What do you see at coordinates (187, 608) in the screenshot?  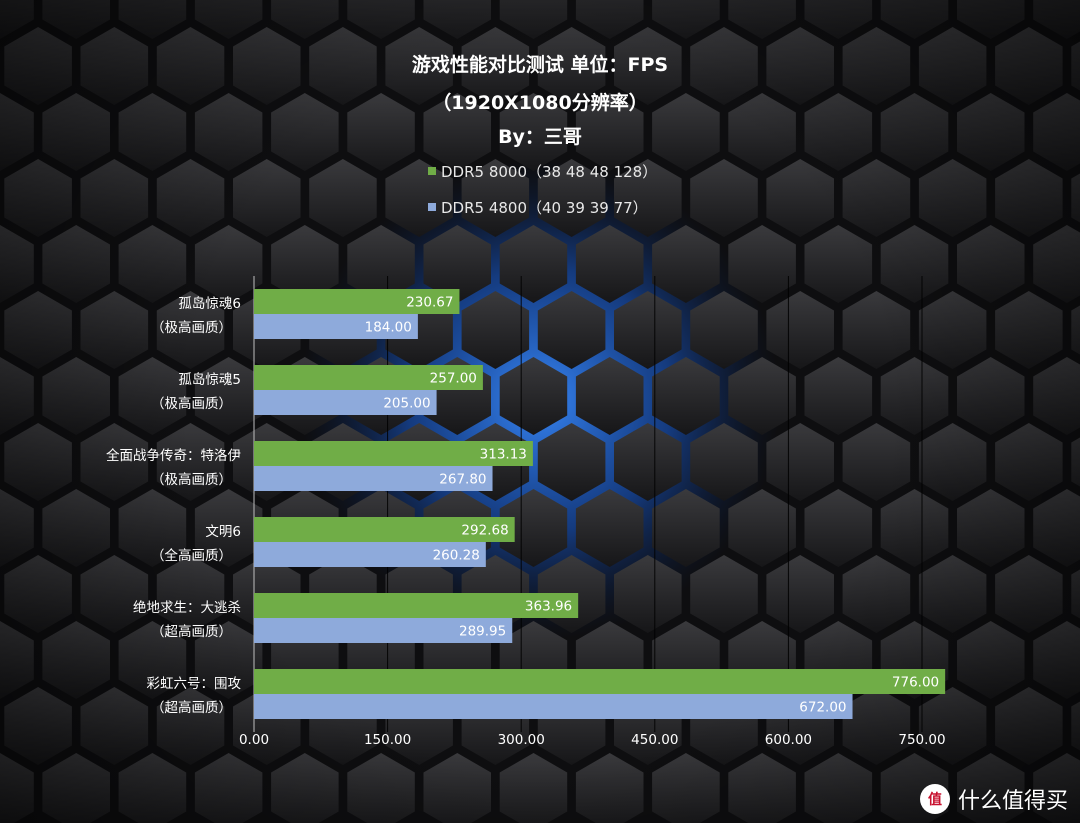 I see `category-label: 绝地求生：大逃杀` at bounding box center [187, 608].